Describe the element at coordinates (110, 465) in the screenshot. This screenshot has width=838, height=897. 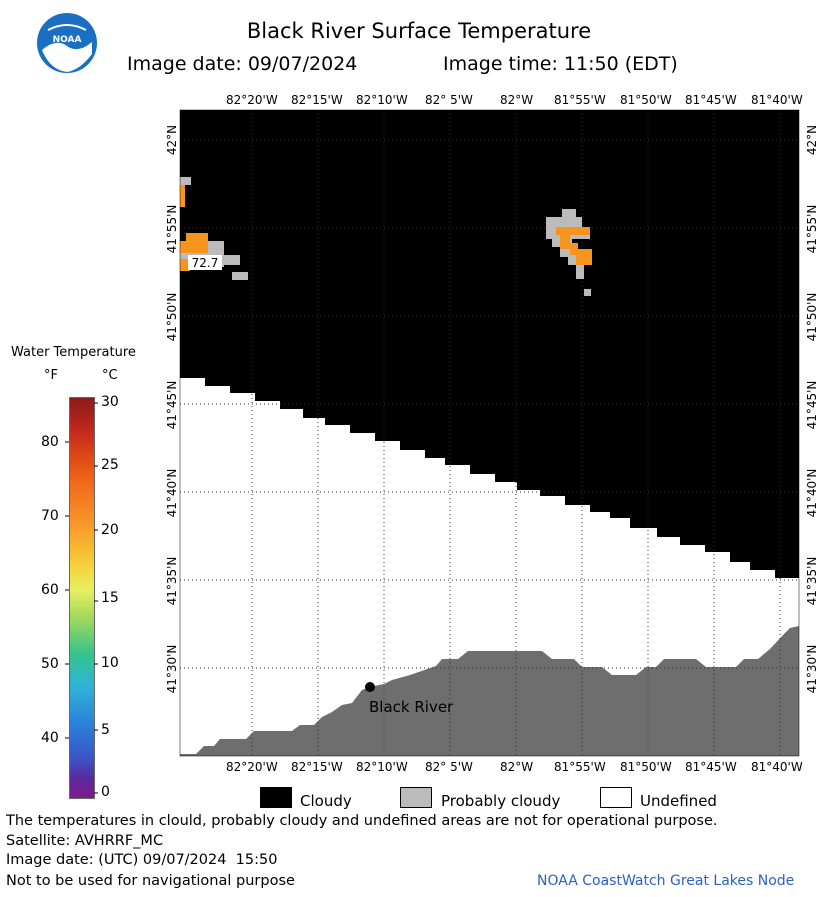
I see `c-tick: 25` at that location.